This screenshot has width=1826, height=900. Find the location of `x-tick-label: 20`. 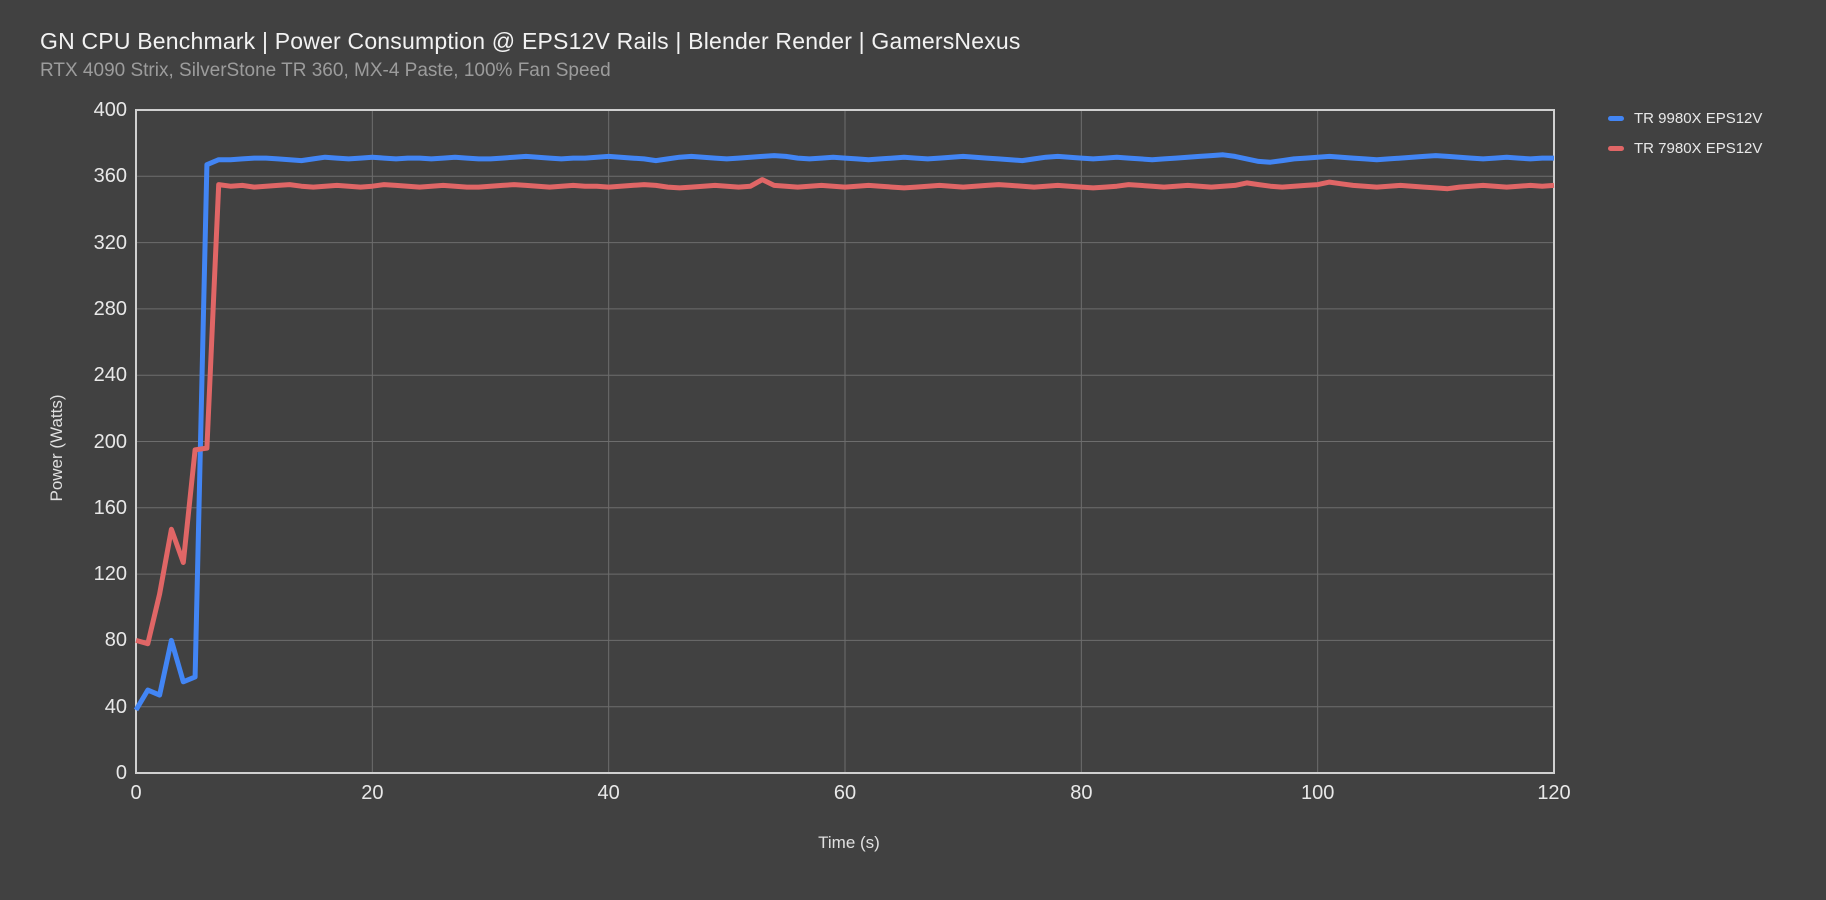

x-tick-label: 20 is located at coordinates (372, 793).